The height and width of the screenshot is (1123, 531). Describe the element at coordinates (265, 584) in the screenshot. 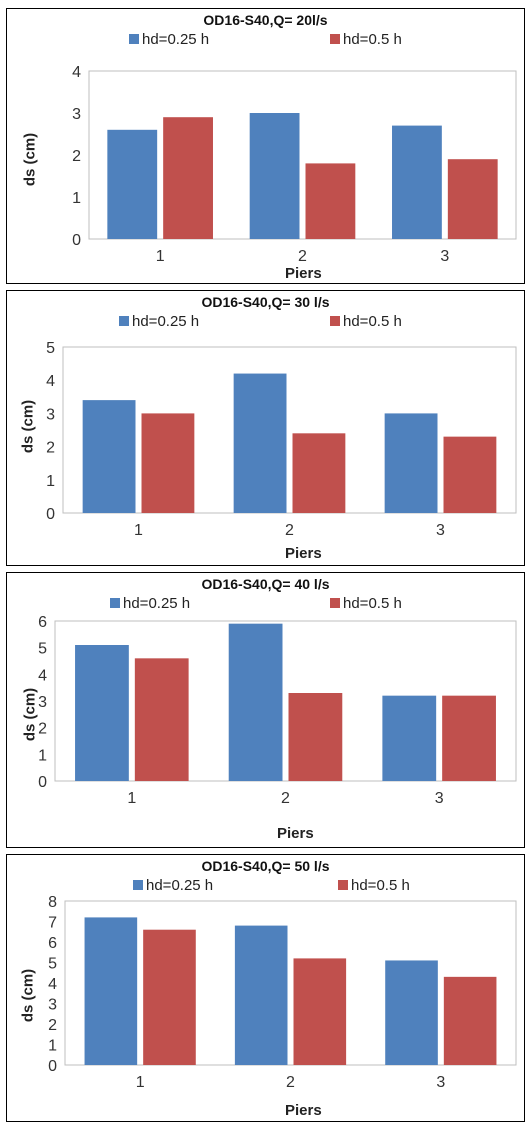

I see `chart-3-title: OD16-S40,Q= 40 l/s` at that location.